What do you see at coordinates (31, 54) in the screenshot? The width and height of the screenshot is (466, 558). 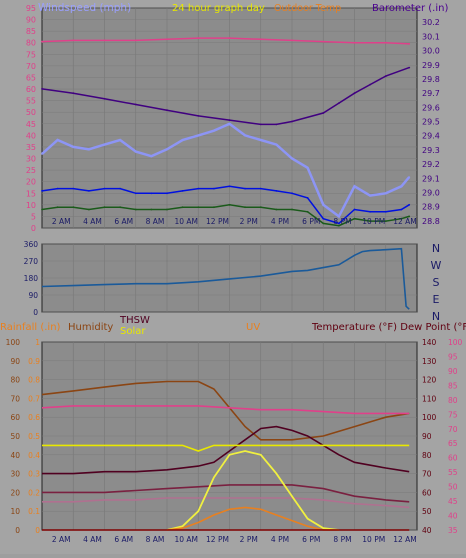 I see `wind-tick-label: 75` at bounding box center [31, 54].